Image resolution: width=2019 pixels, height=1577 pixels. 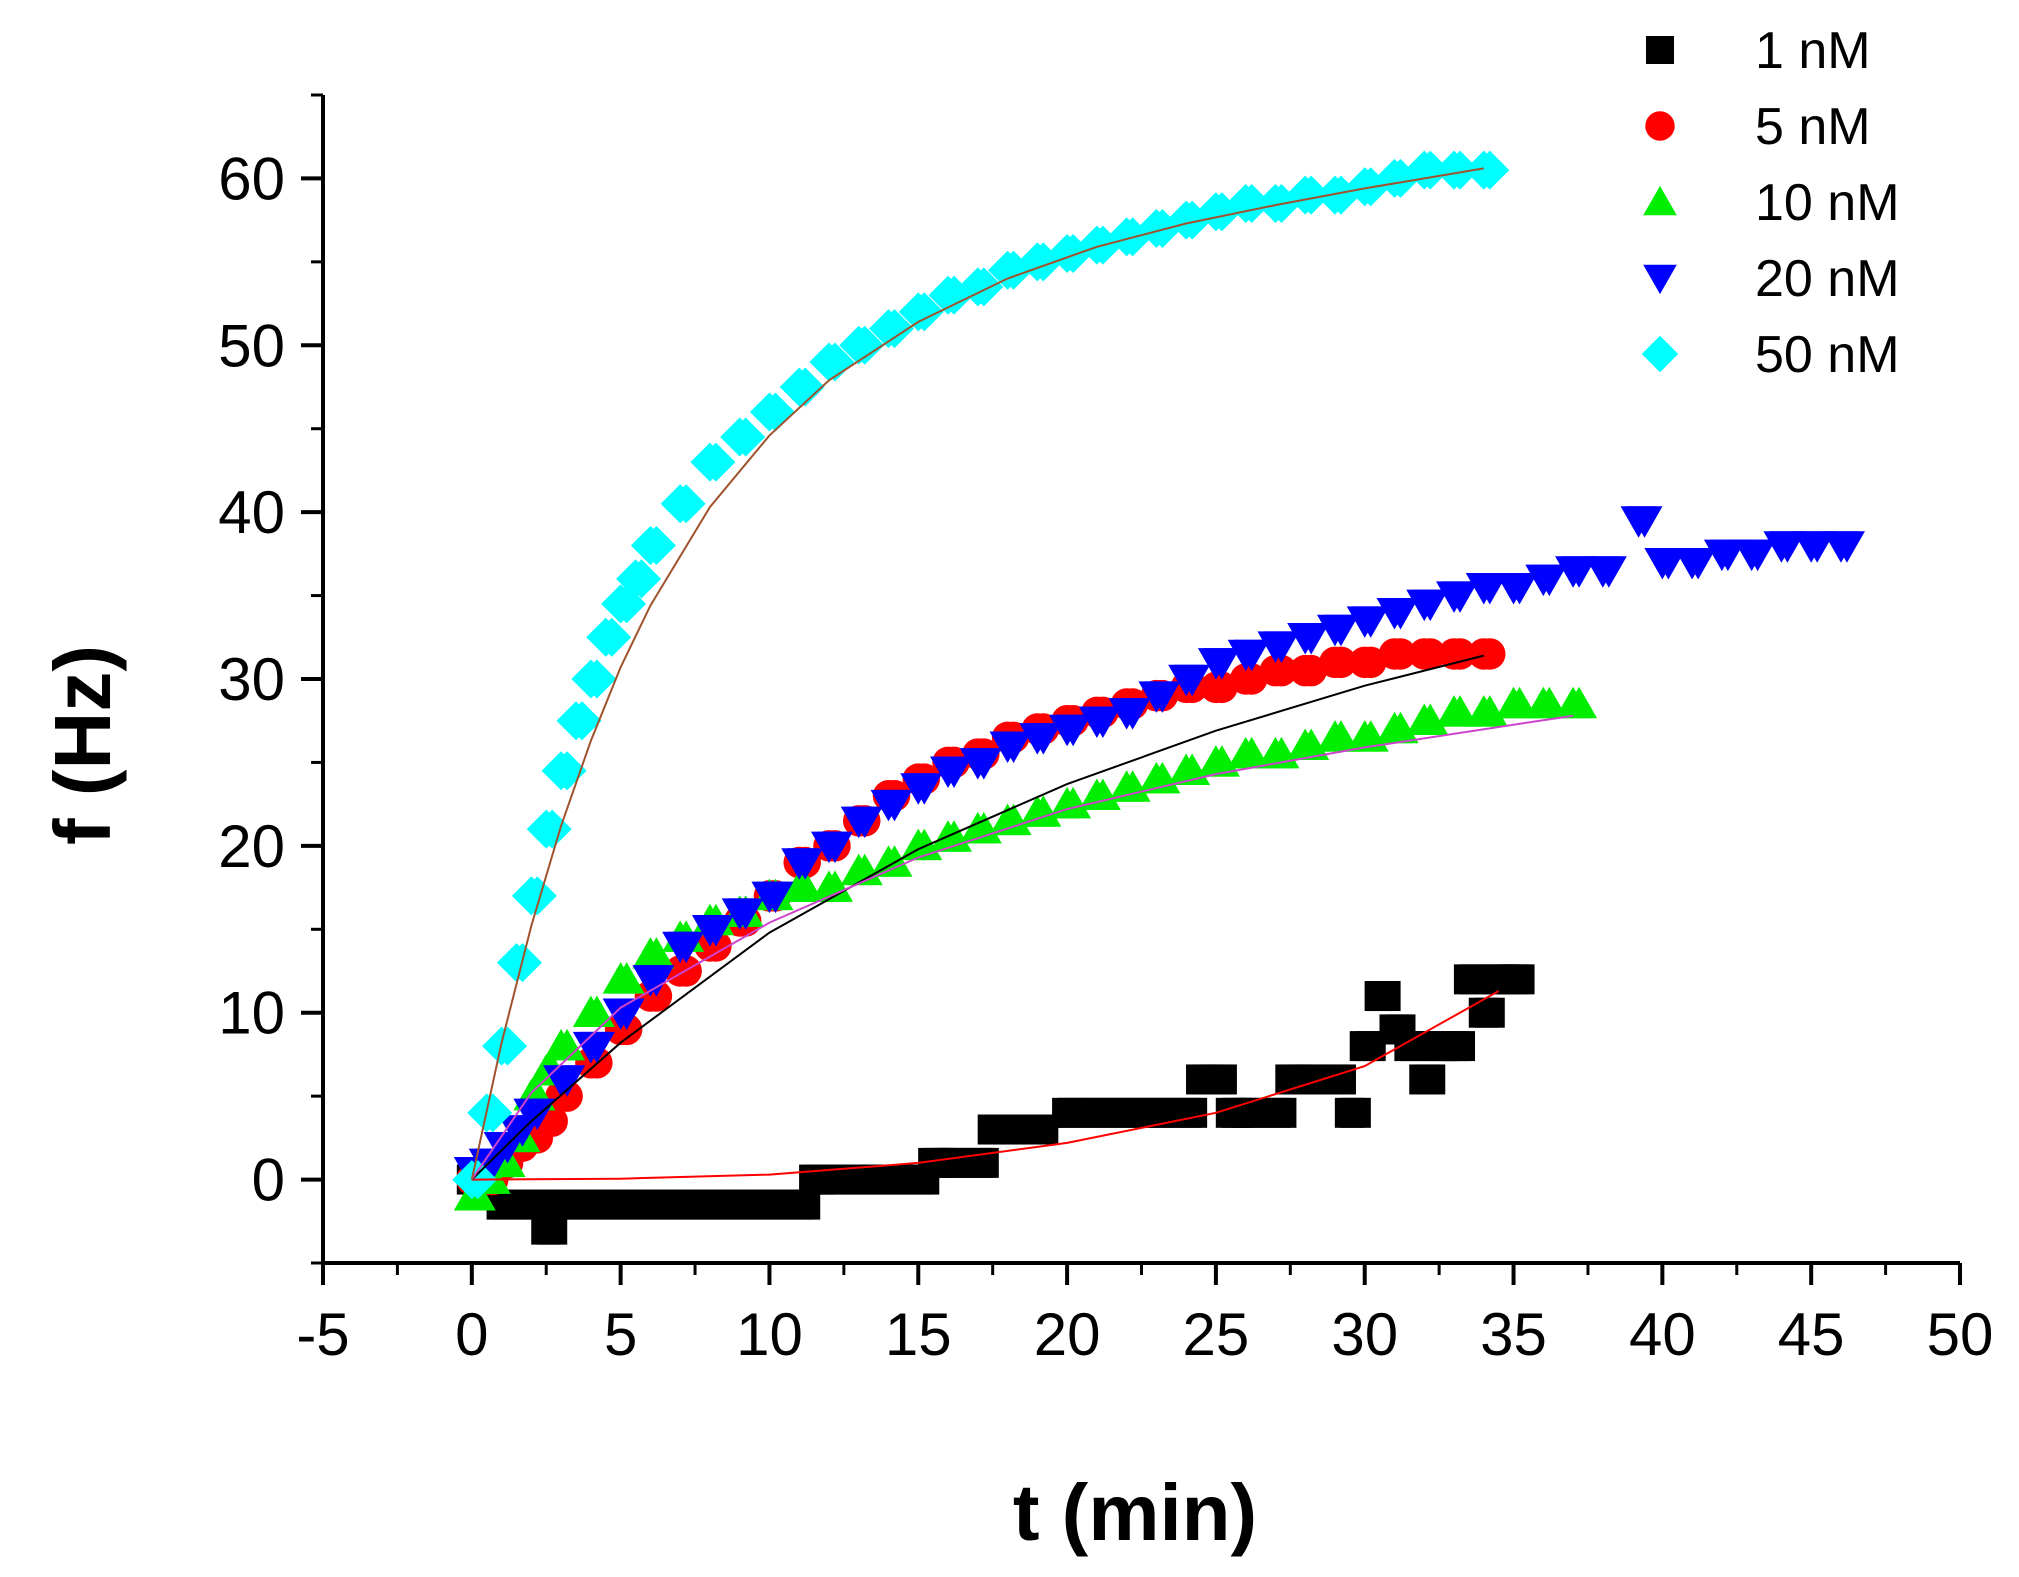 What do you see at coordinates (251, 846) in the screenshot?
I see `y-tick-label: 20` at bounding box center [251, 846].